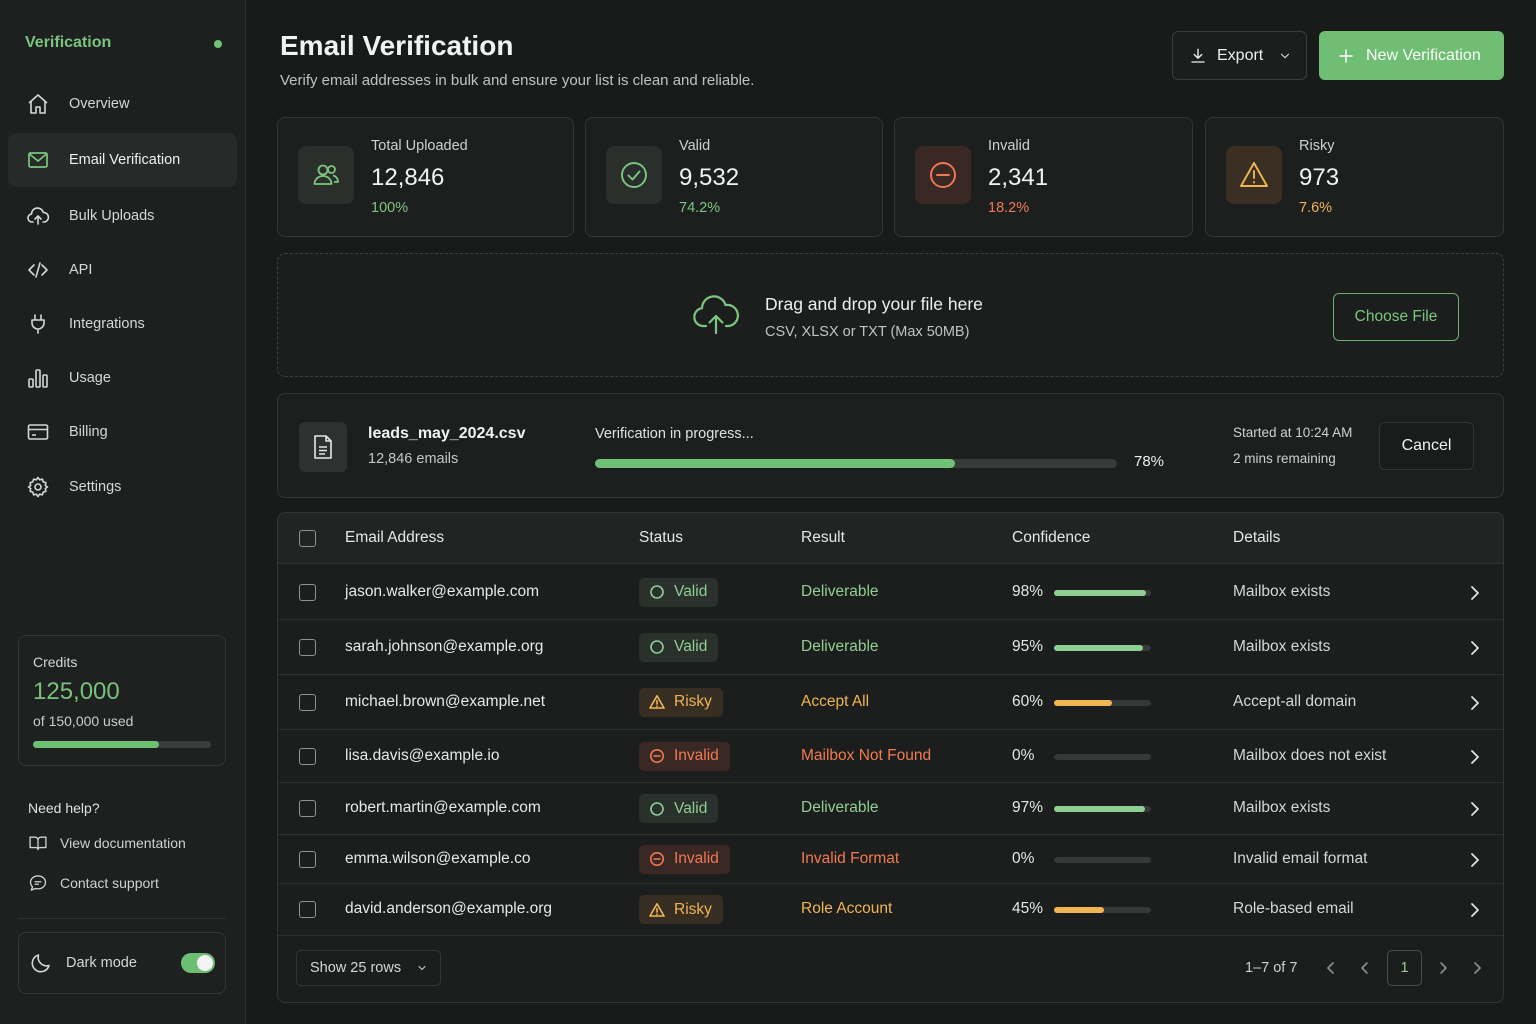  What do you see at coordinates (1028, 807) in the screenshot?
I see `confidence-value: 97%` at bounding box center [1028, 807].